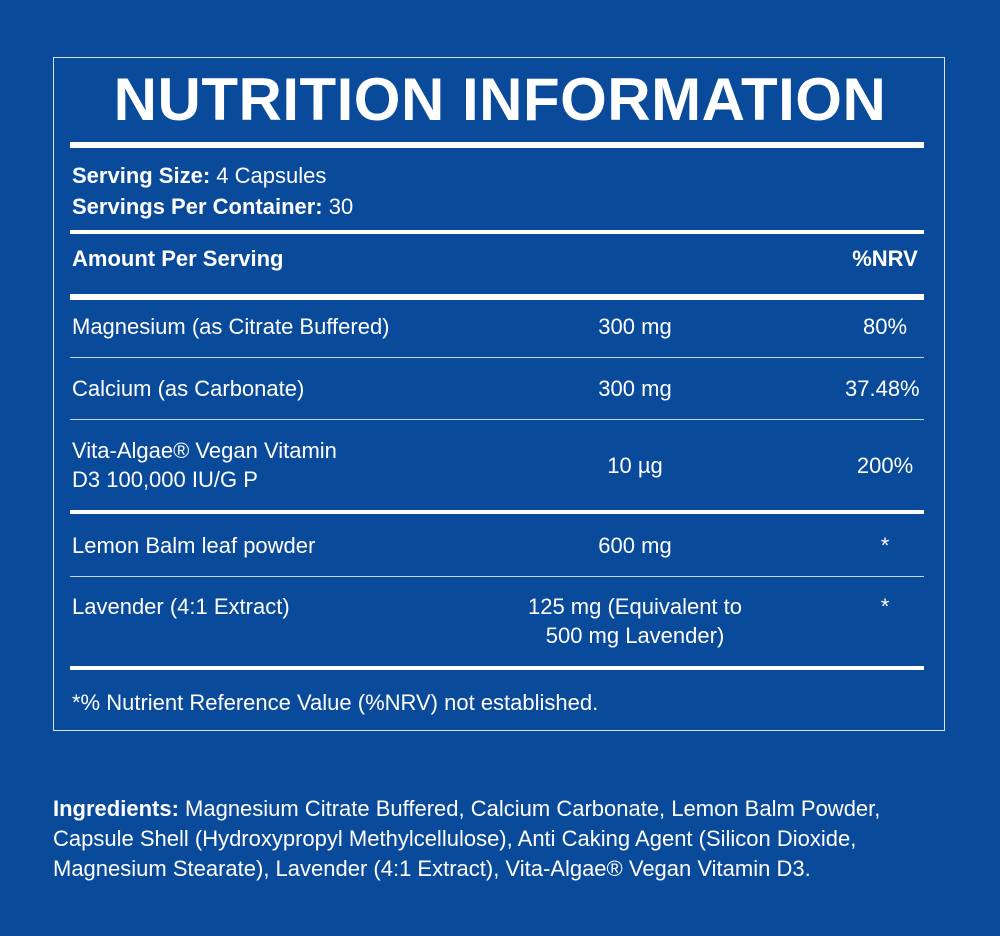 Image resolution: width=1000 pixels, height=936 pixels. What do you see at coordinates (165, 479) in the screenshot?
I see `nutrient-name-line2: D3 100,000 IU/G P` at bounding box center [165, 479].